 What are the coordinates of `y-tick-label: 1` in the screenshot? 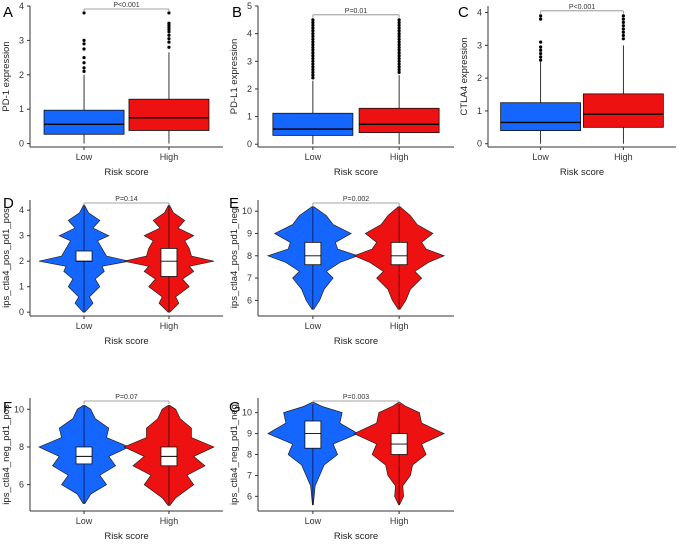 It's located at (249, 117).